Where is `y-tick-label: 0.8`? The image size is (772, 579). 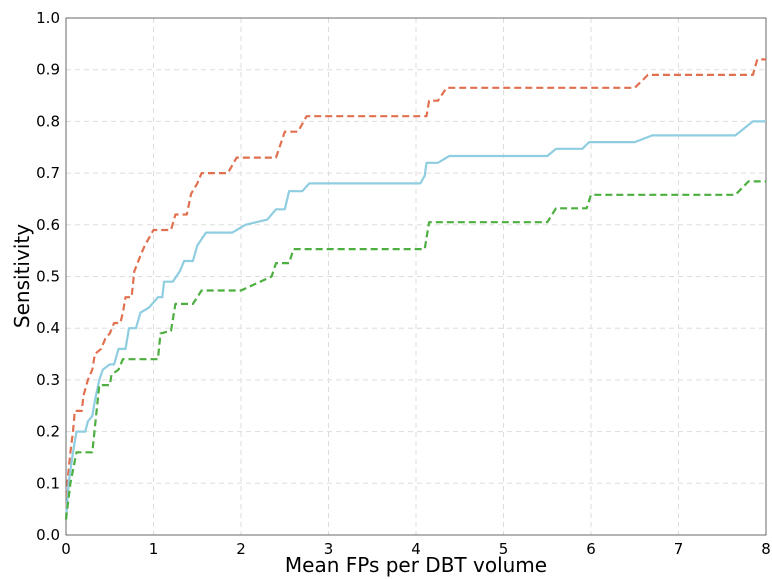
y-tick-label: 0.8 is located at coordinates (48, 121).